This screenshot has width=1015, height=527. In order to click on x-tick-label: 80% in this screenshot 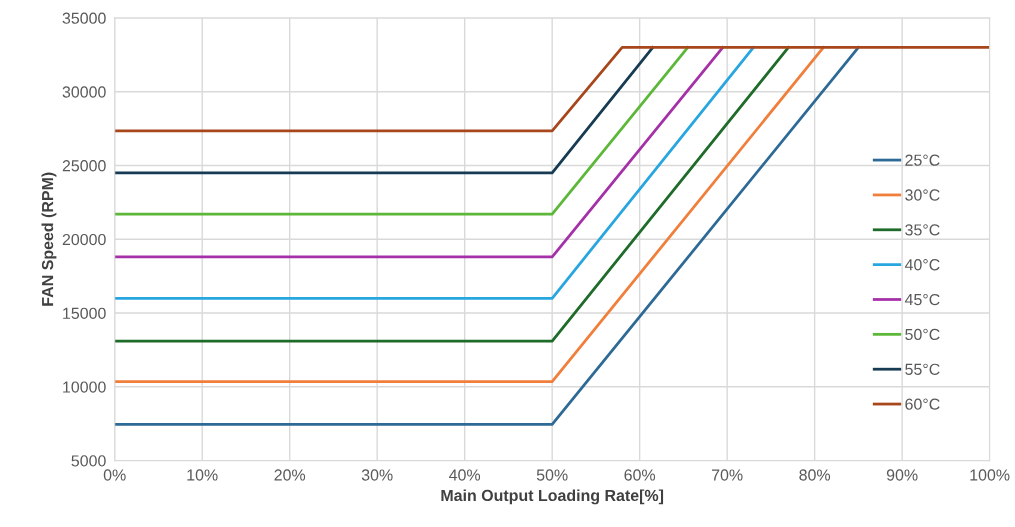, I will do `click(815, 475)`.